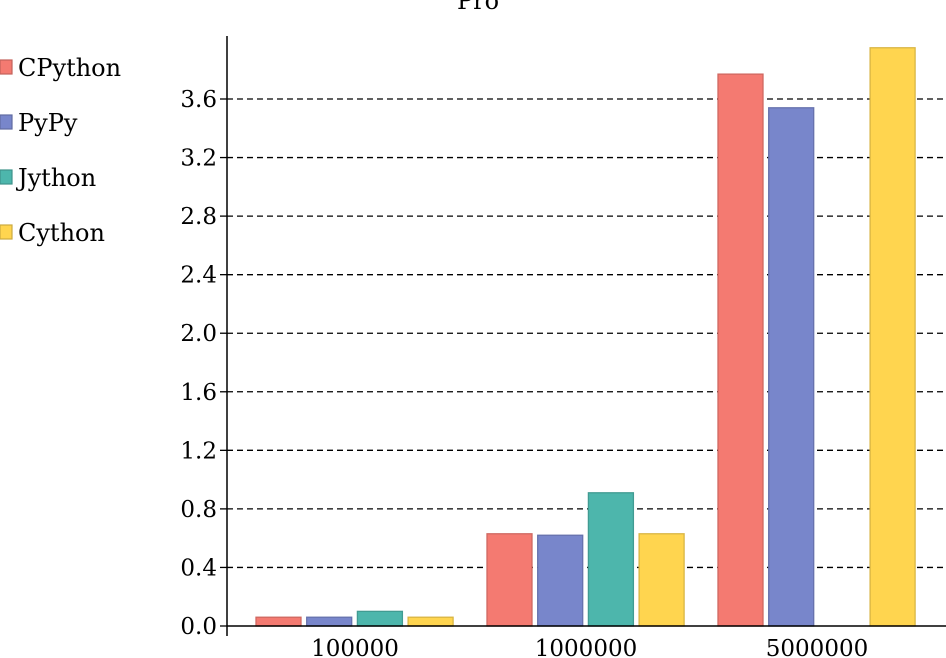 The image size is (946, 658). What do you see at coordinates (69, 68) in the screenshot?
I see `legend-label-cpython: CPython` at bounding box center [69, 68].